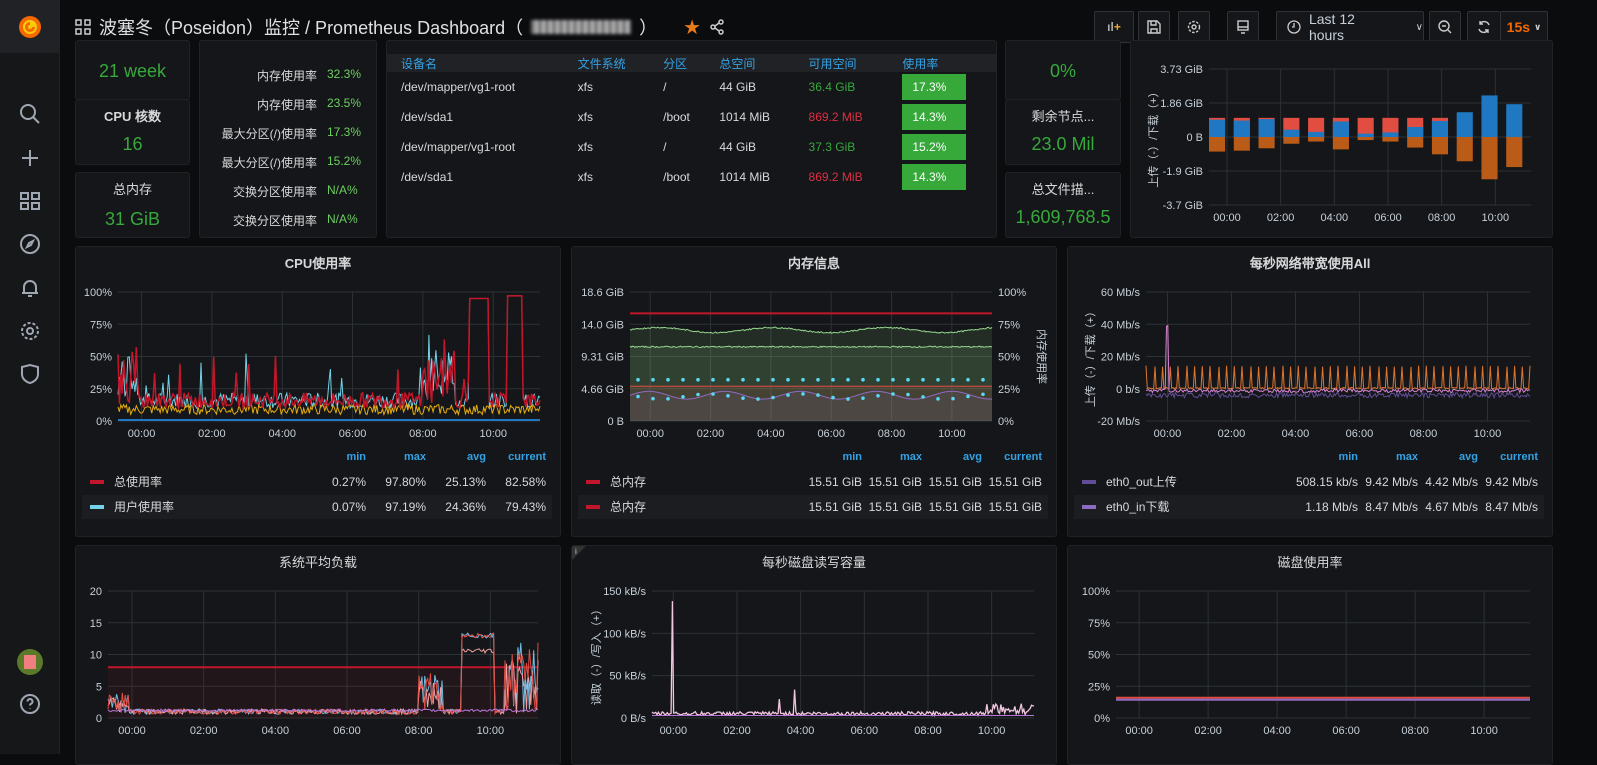 This screenshot has width=1597, height=765. What do you see at coordinates (1518, 27) in the screenshot?
I see `refresh-interval-label: 15s` at bounding box center [1518, 27].